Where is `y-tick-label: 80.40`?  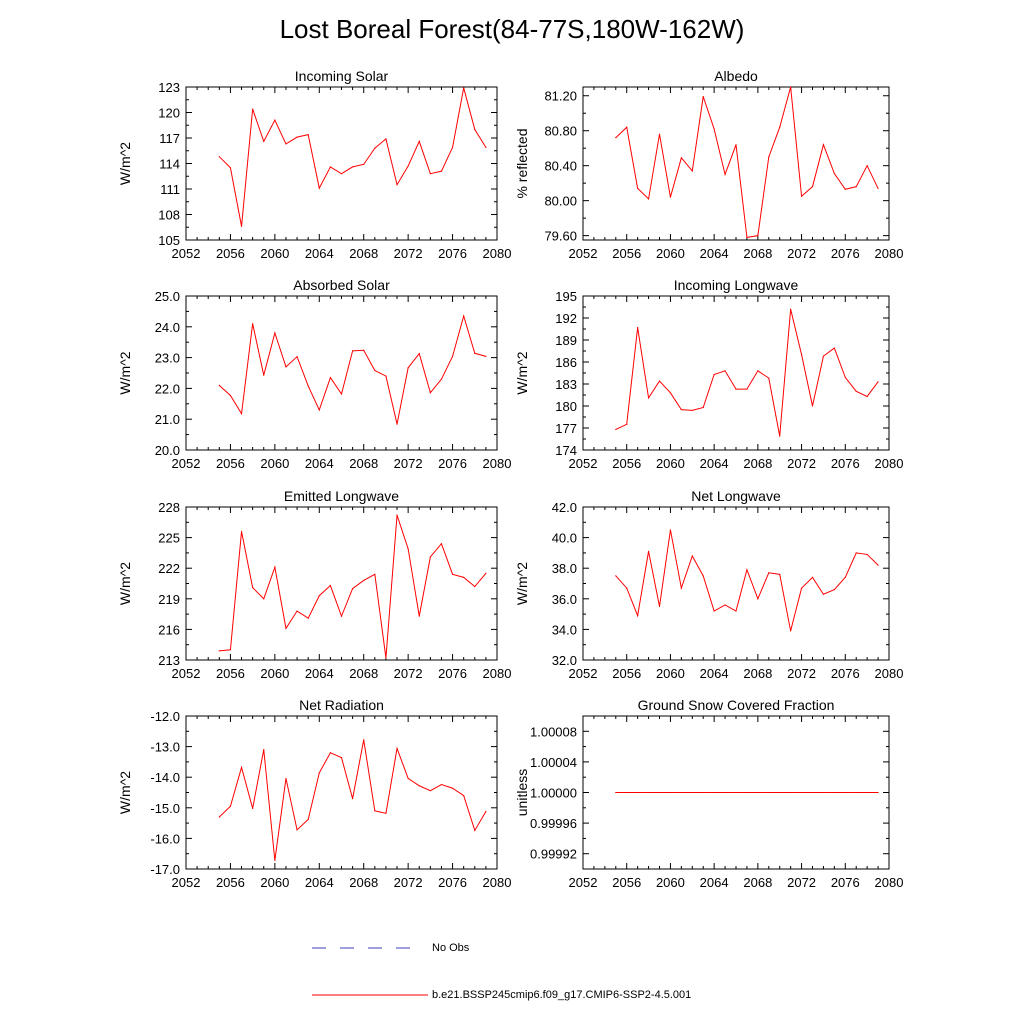
y-tick-label: 80.40 is located at coordinates (560, 166).